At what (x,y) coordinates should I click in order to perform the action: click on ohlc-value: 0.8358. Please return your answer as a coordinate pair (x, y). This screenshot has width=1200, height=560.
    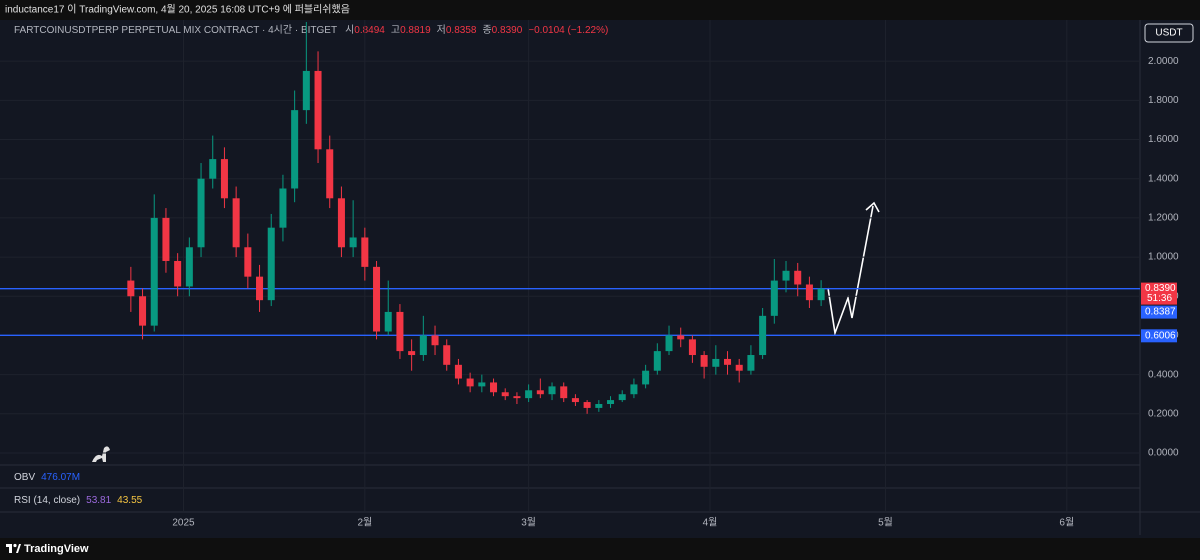
    Looking at the image, I should click on (461, 30).